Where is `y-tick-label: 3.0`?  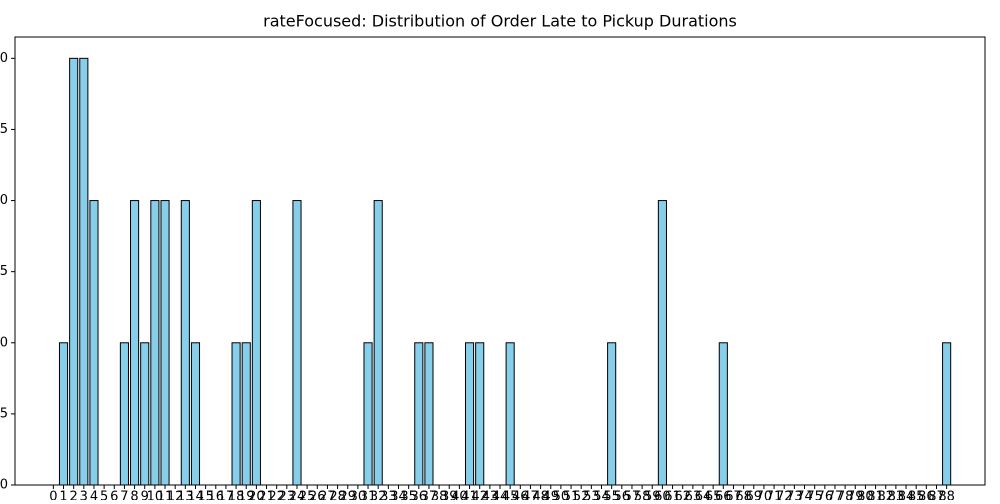
y-tick-label: 3.0 is located at coordinates (4, 58).